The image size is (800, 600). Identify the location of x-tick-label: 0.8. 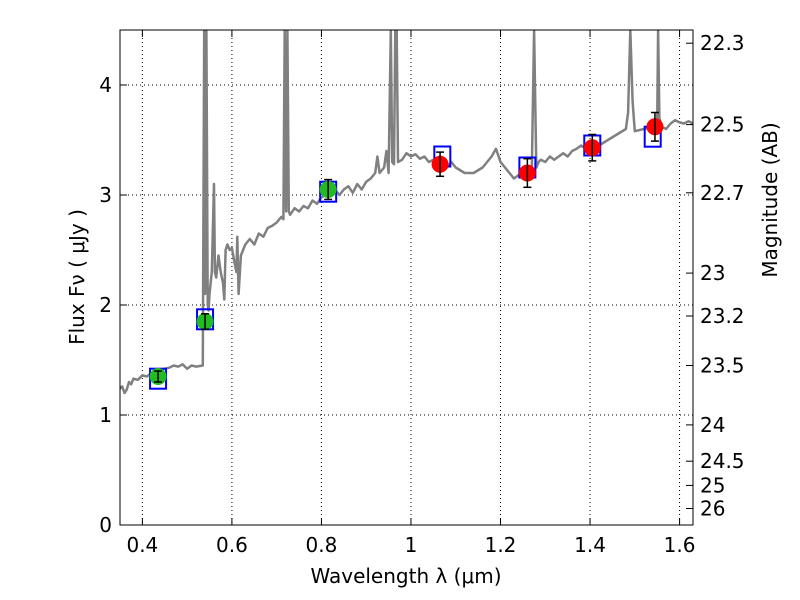
(322, 545).